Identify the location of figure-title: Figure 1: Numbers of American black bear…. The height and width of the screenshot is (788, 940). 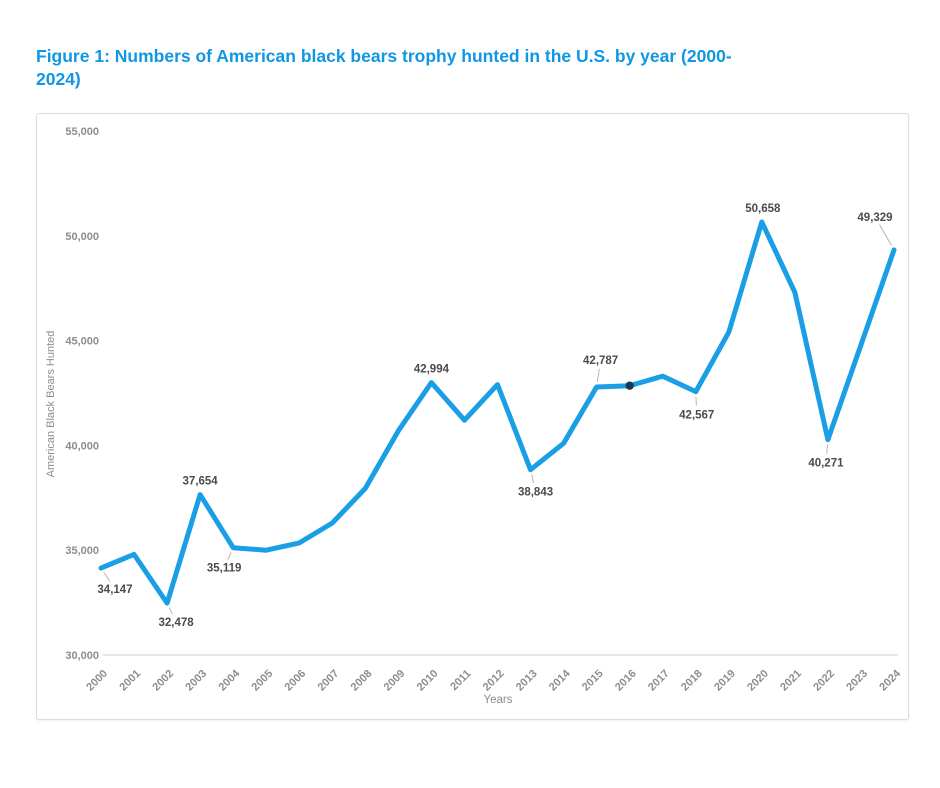
(470, 68).